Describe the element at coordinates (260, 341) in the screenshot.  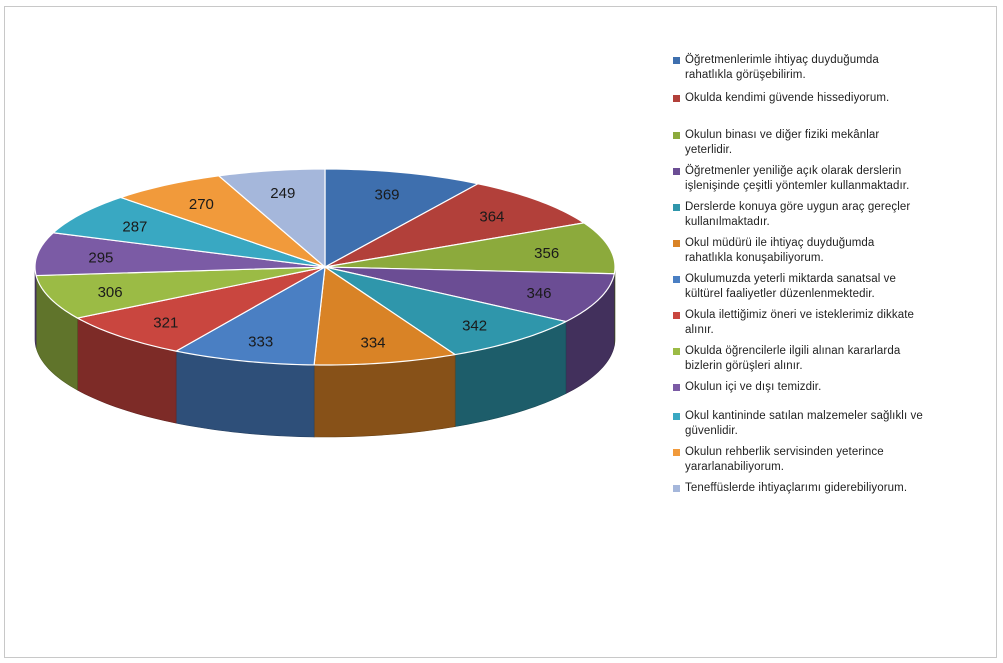
I see `data-label-6: 333` at that location.